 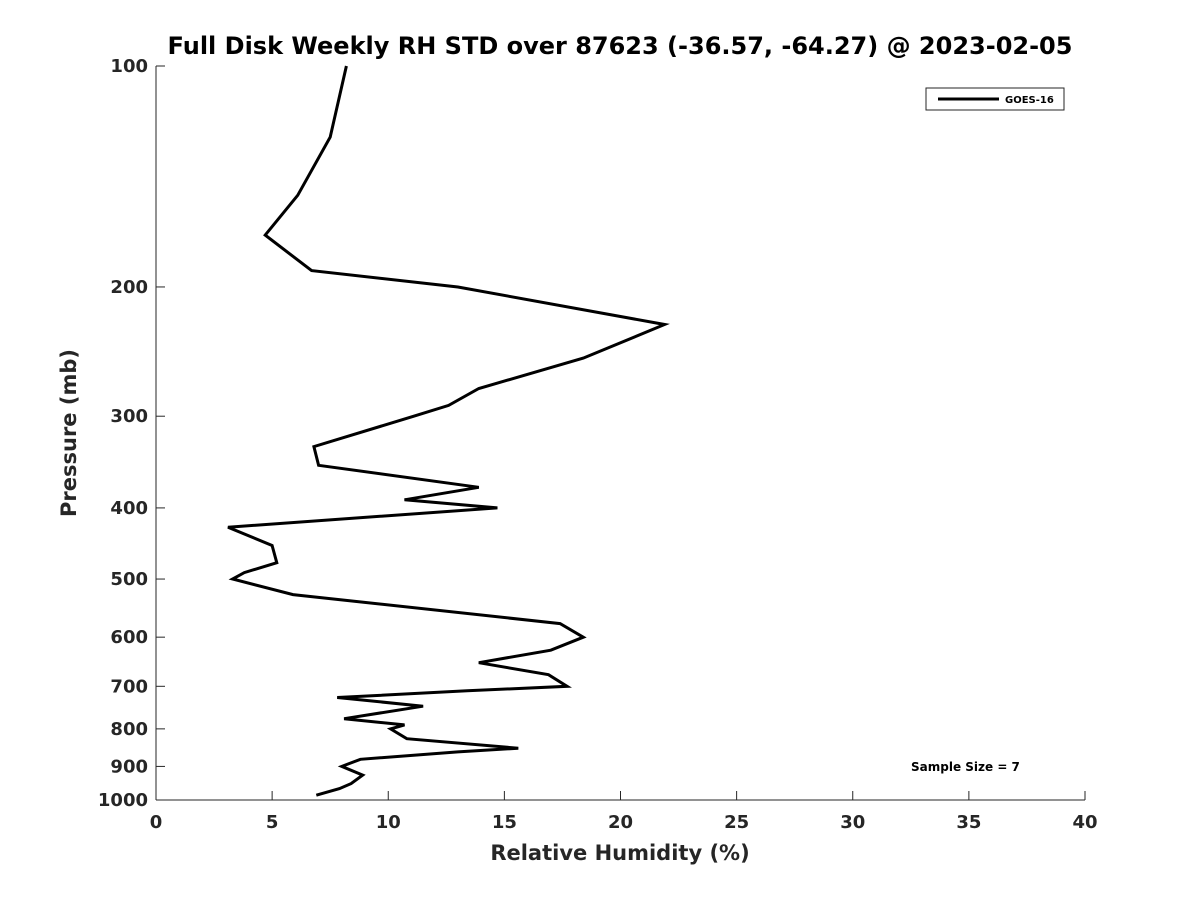 What do you see at coordinates (995, 99) in the screenshot?
I see `legend: GOES-16` at bounding box center [995, 99].